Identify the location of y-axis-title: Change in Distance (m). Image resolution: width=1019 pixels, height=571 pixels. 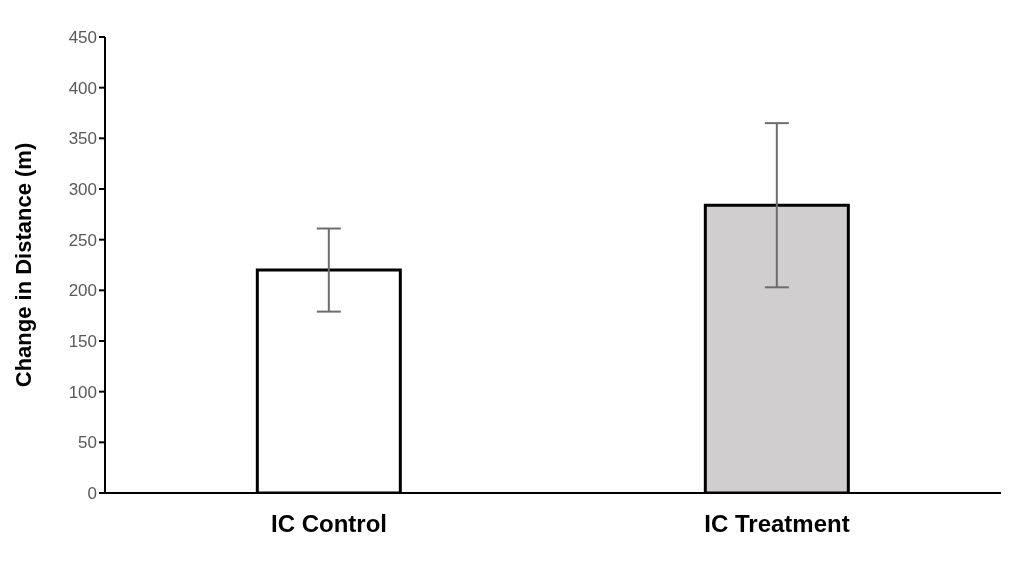
(23, 265).